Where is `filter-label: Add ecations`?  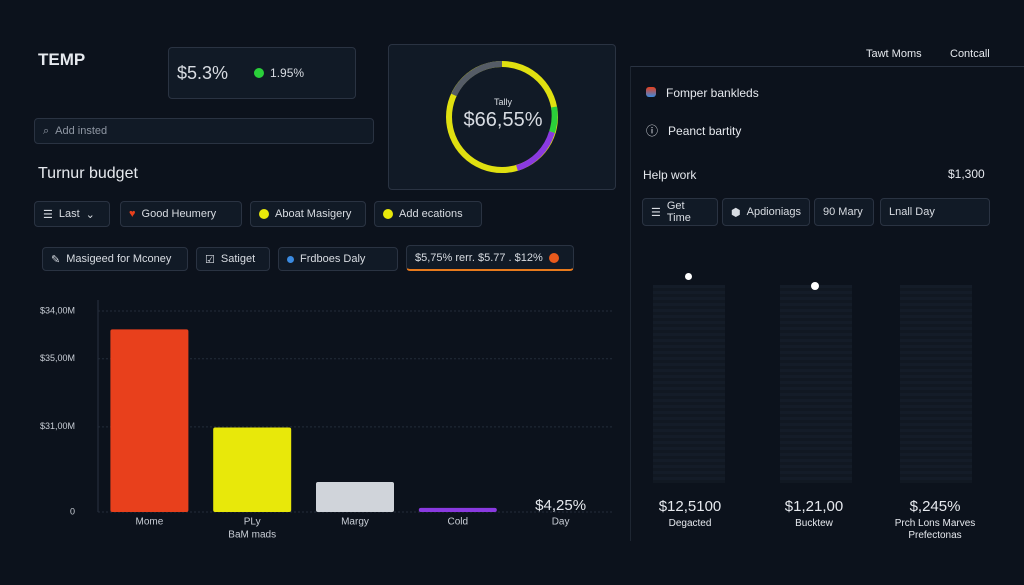 filter-label: Add ecations is located at coordinates (431, 214).